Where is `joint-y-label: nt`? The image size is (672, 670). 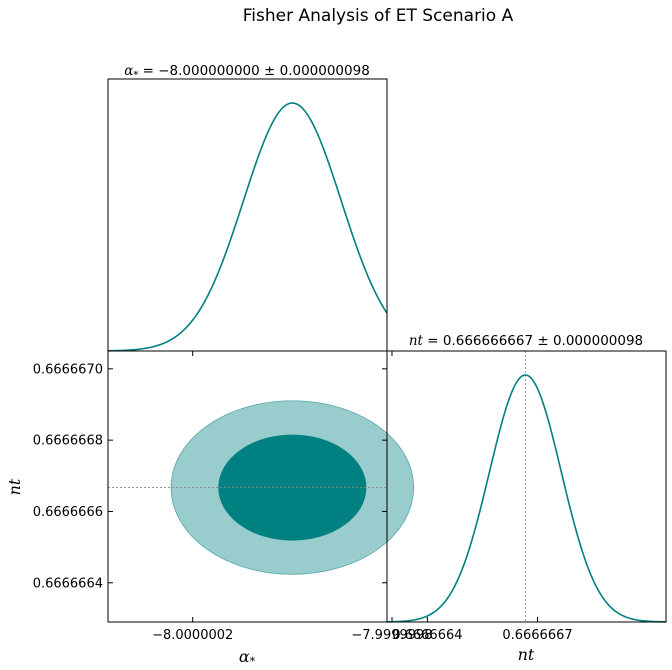
joint-y-label: nt is located at coordinates (14, 486).